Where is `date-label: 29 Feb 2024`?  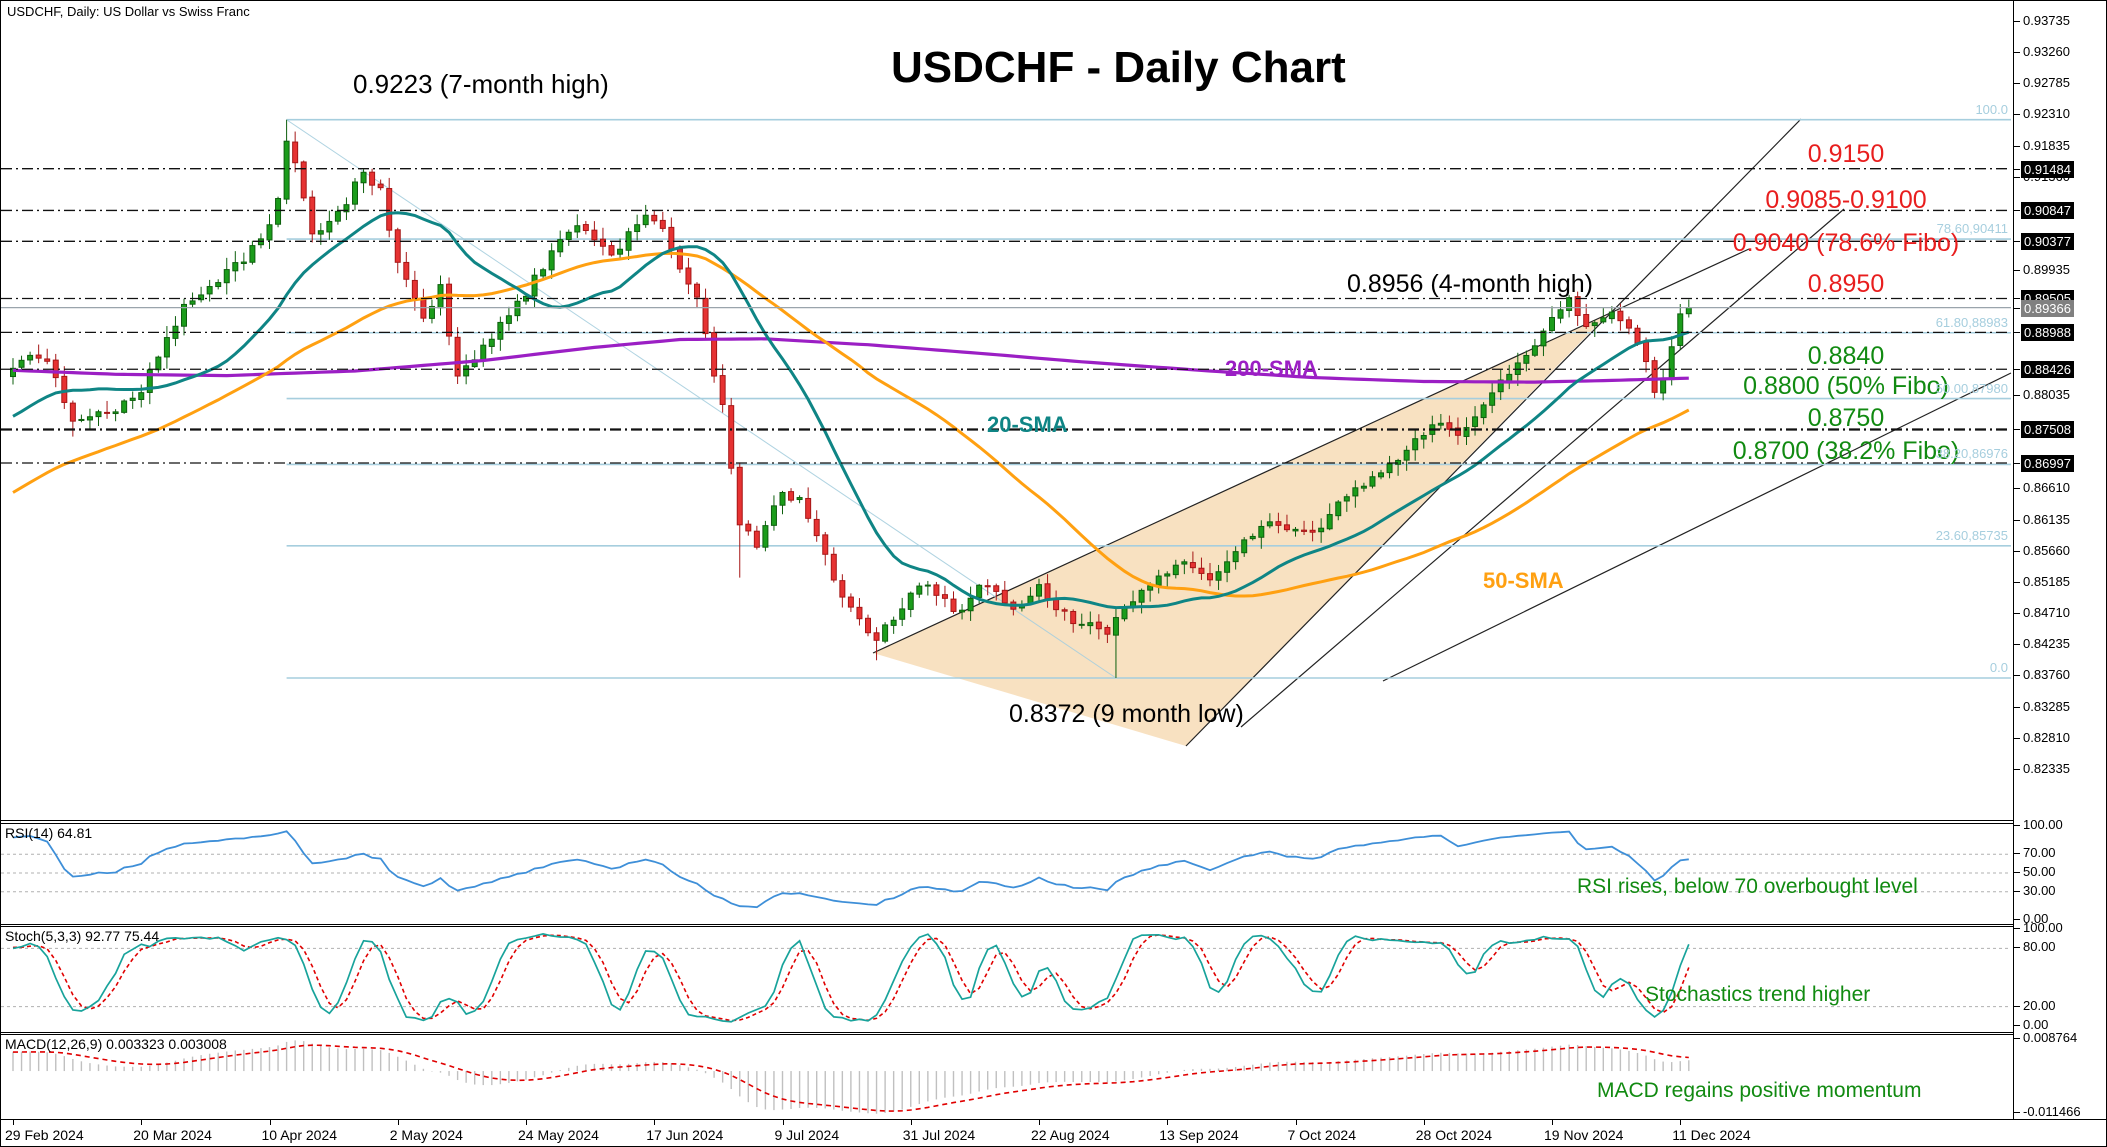 date-label: 29 Feb 2024 is located at coordinates (44, 1135).